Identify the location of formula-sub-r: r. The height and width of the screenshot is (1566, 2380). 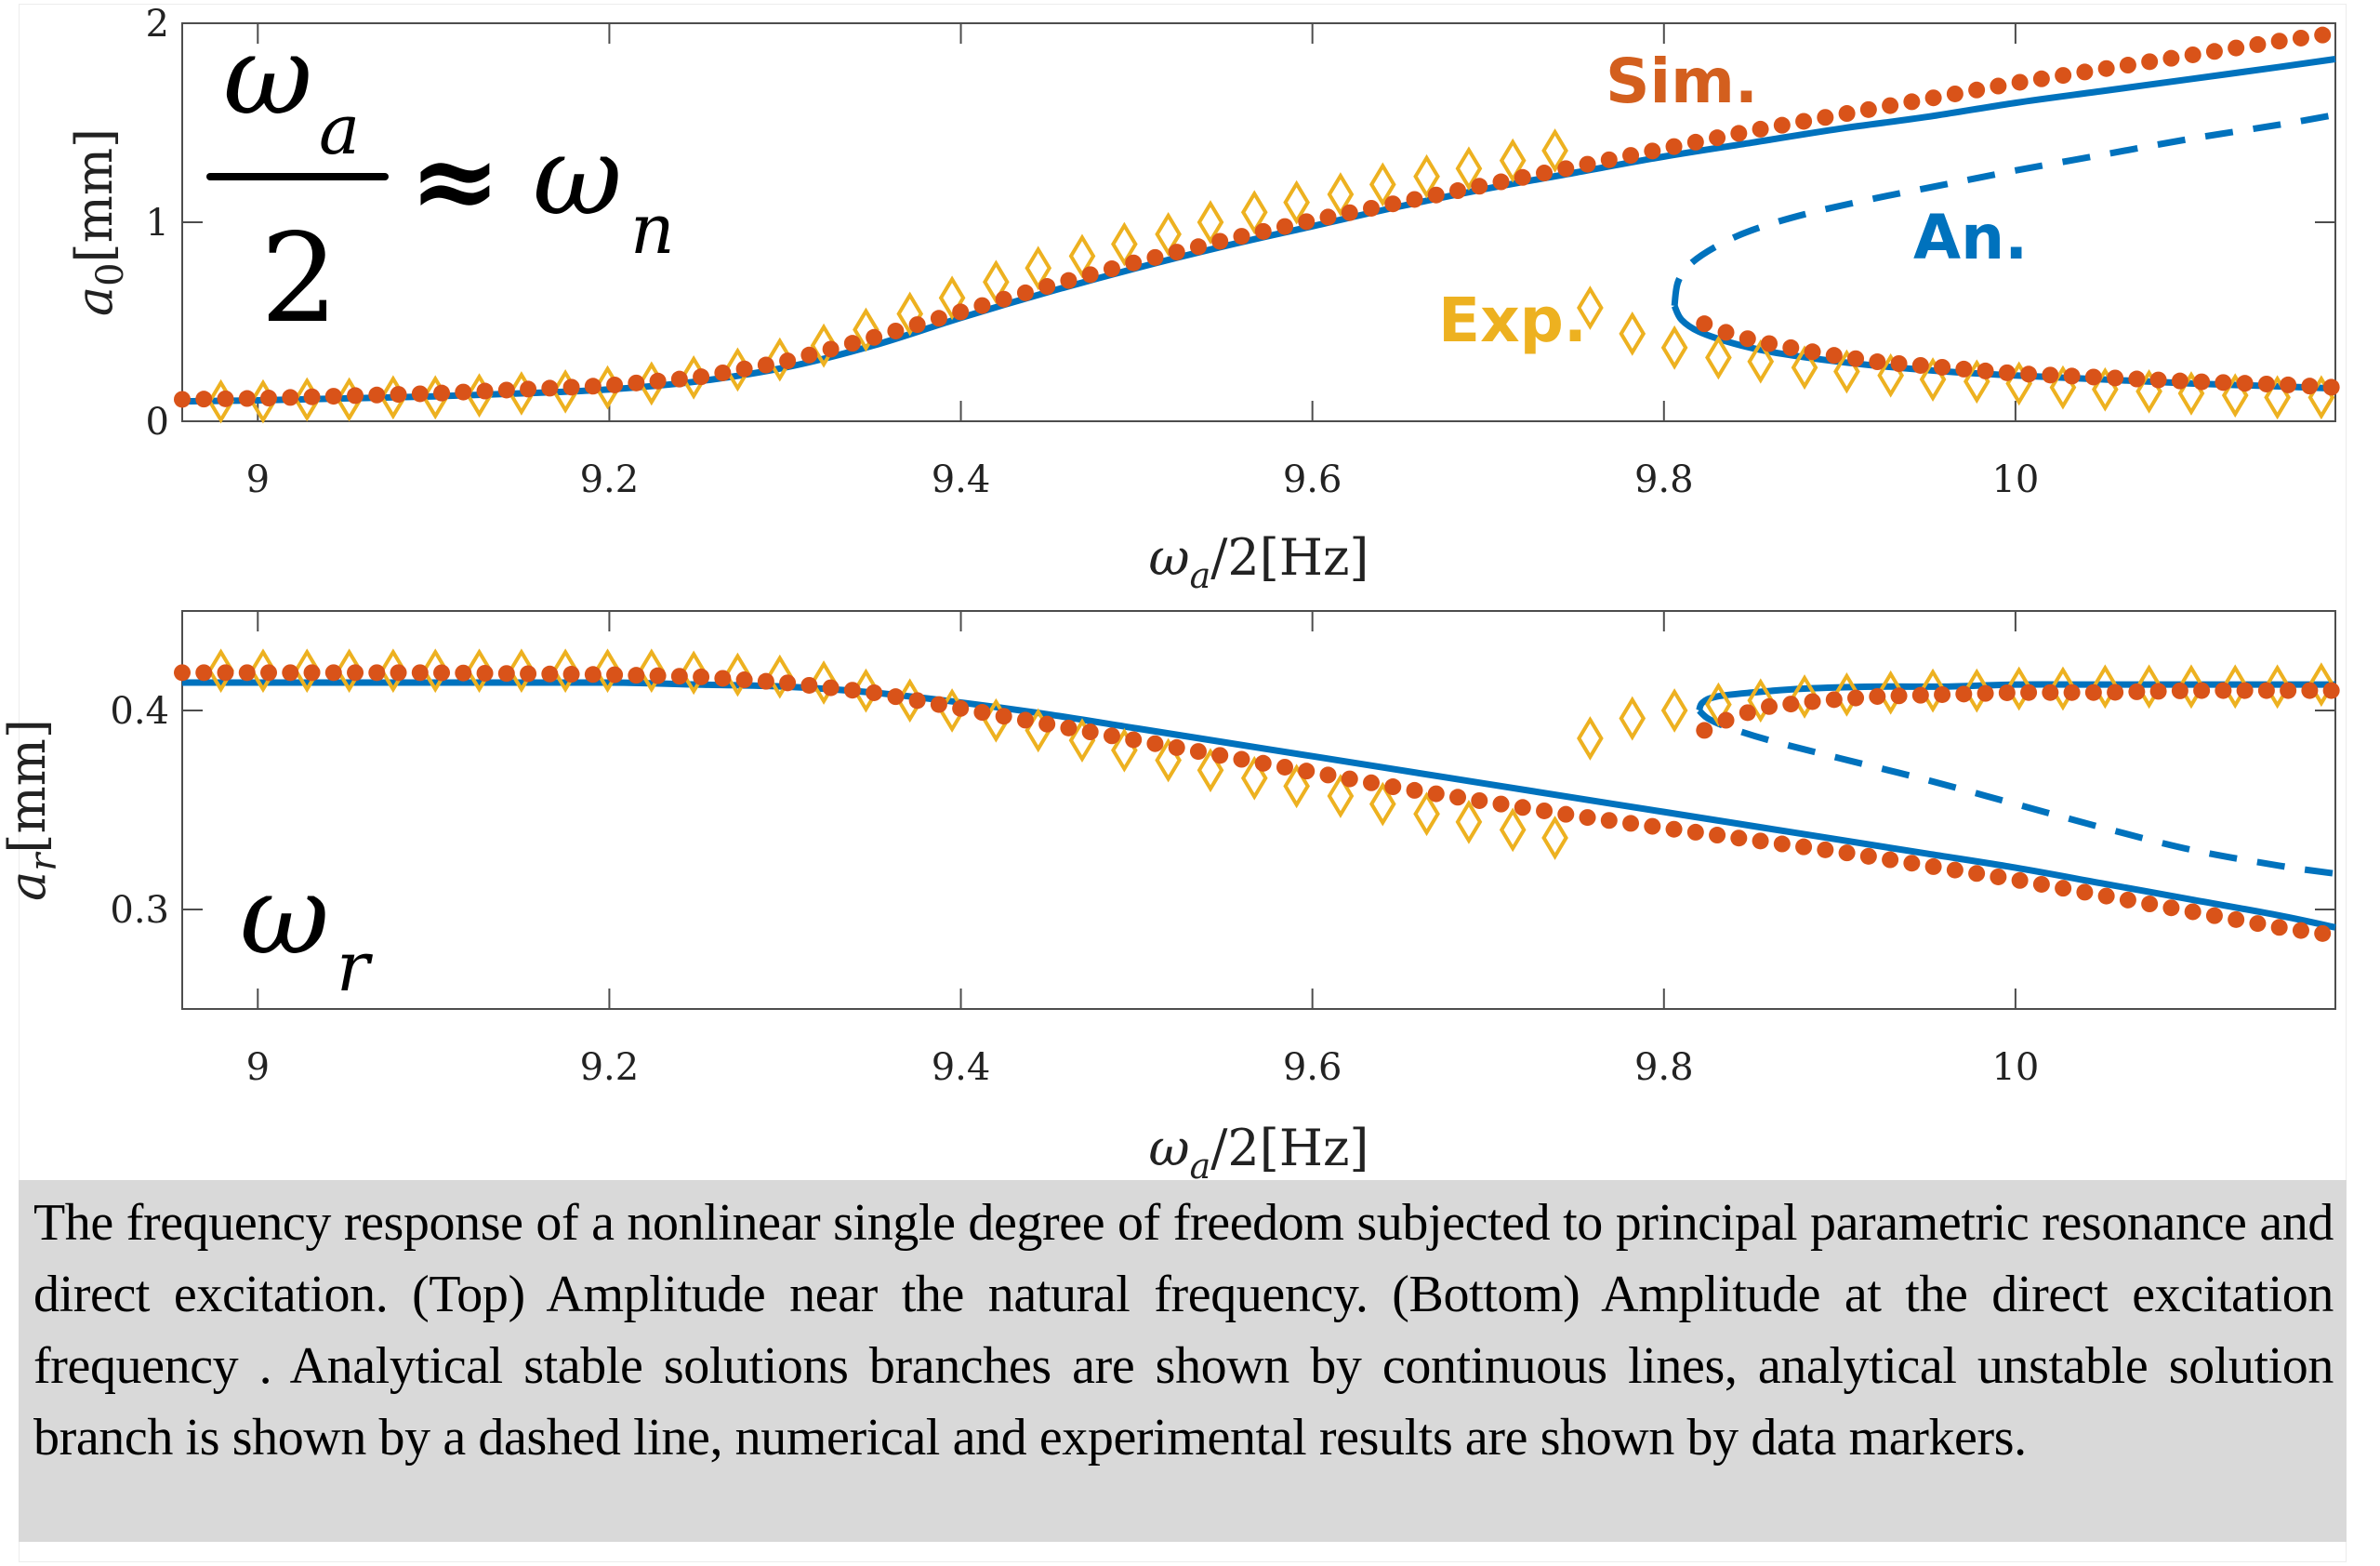
(355, 967).